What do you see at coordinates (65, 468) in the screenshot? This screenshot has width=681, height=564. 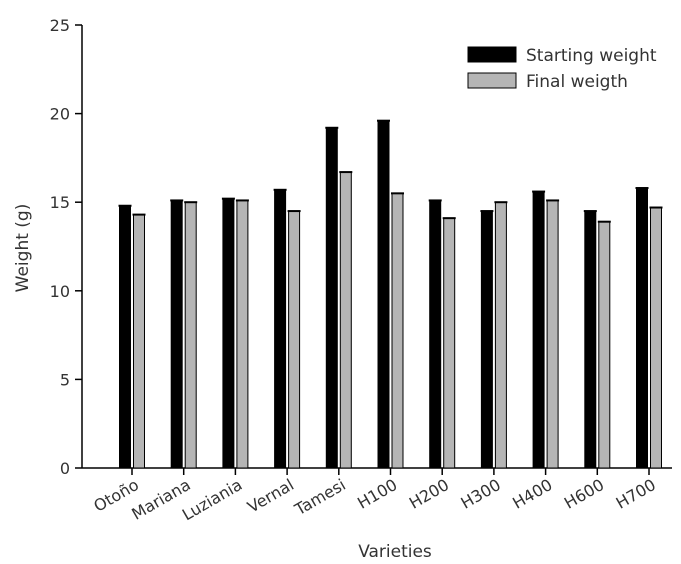 I see `y-tick-label: 0` at bounding box center [65, 468].